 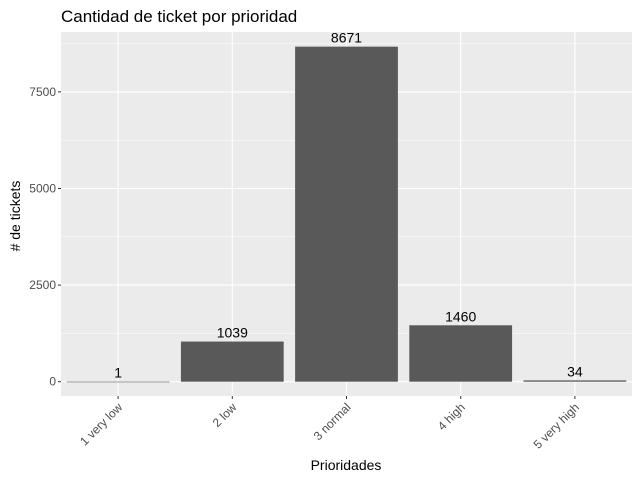 I want to click on chart-title: Cantidad de ticket por prioridad, so click(x=179, y=16).